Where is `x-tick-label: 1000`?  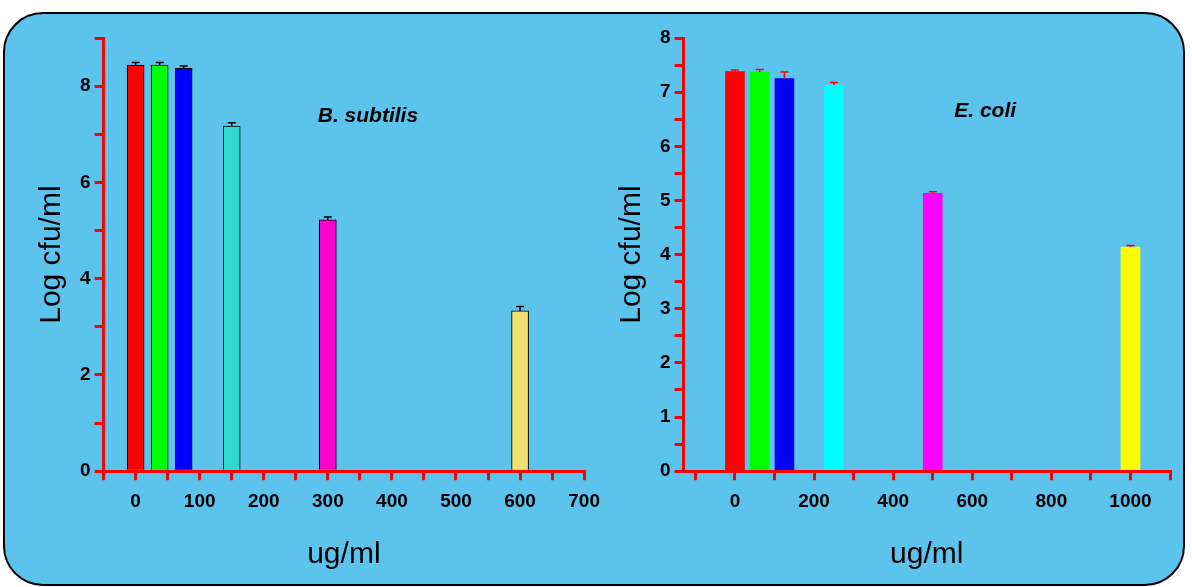 x-tick-label: 1000 is located at coordinates (1130, 500).